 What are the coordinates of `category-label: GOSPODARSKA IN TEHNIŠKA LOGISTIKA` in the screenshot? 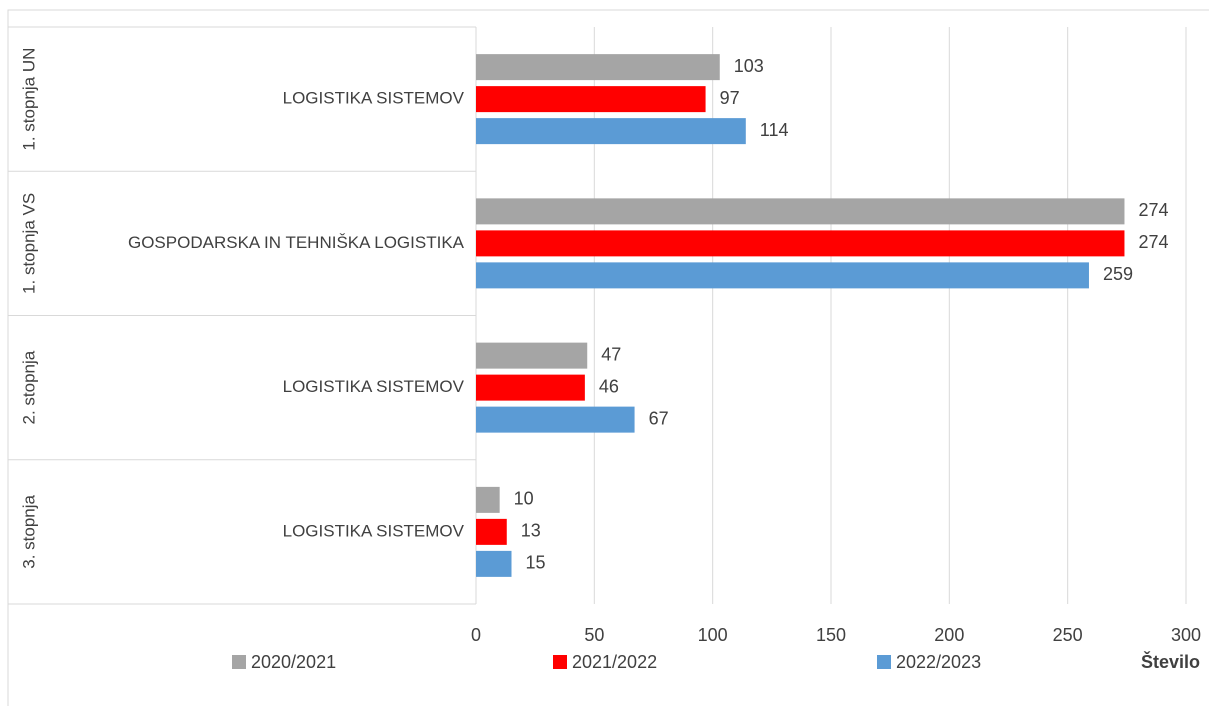 It's located at (296, 242).